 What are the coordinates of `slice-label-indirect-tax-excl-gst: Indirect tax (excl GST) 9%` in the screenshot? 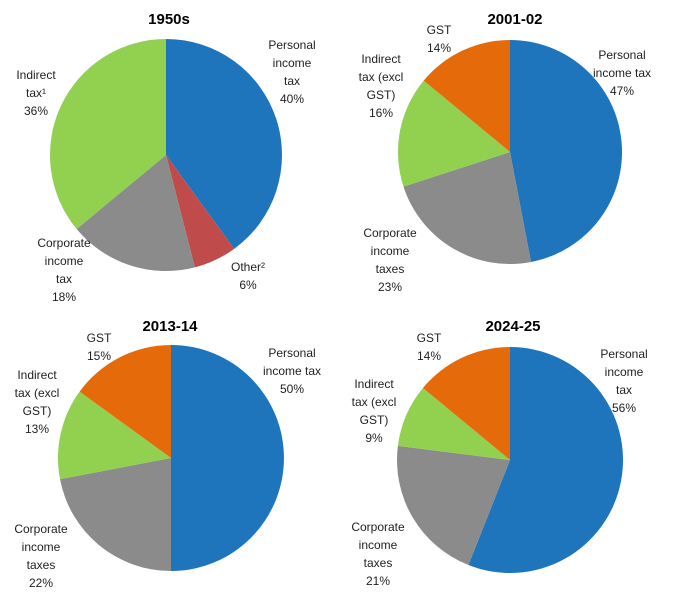 It's located at (374, 411).